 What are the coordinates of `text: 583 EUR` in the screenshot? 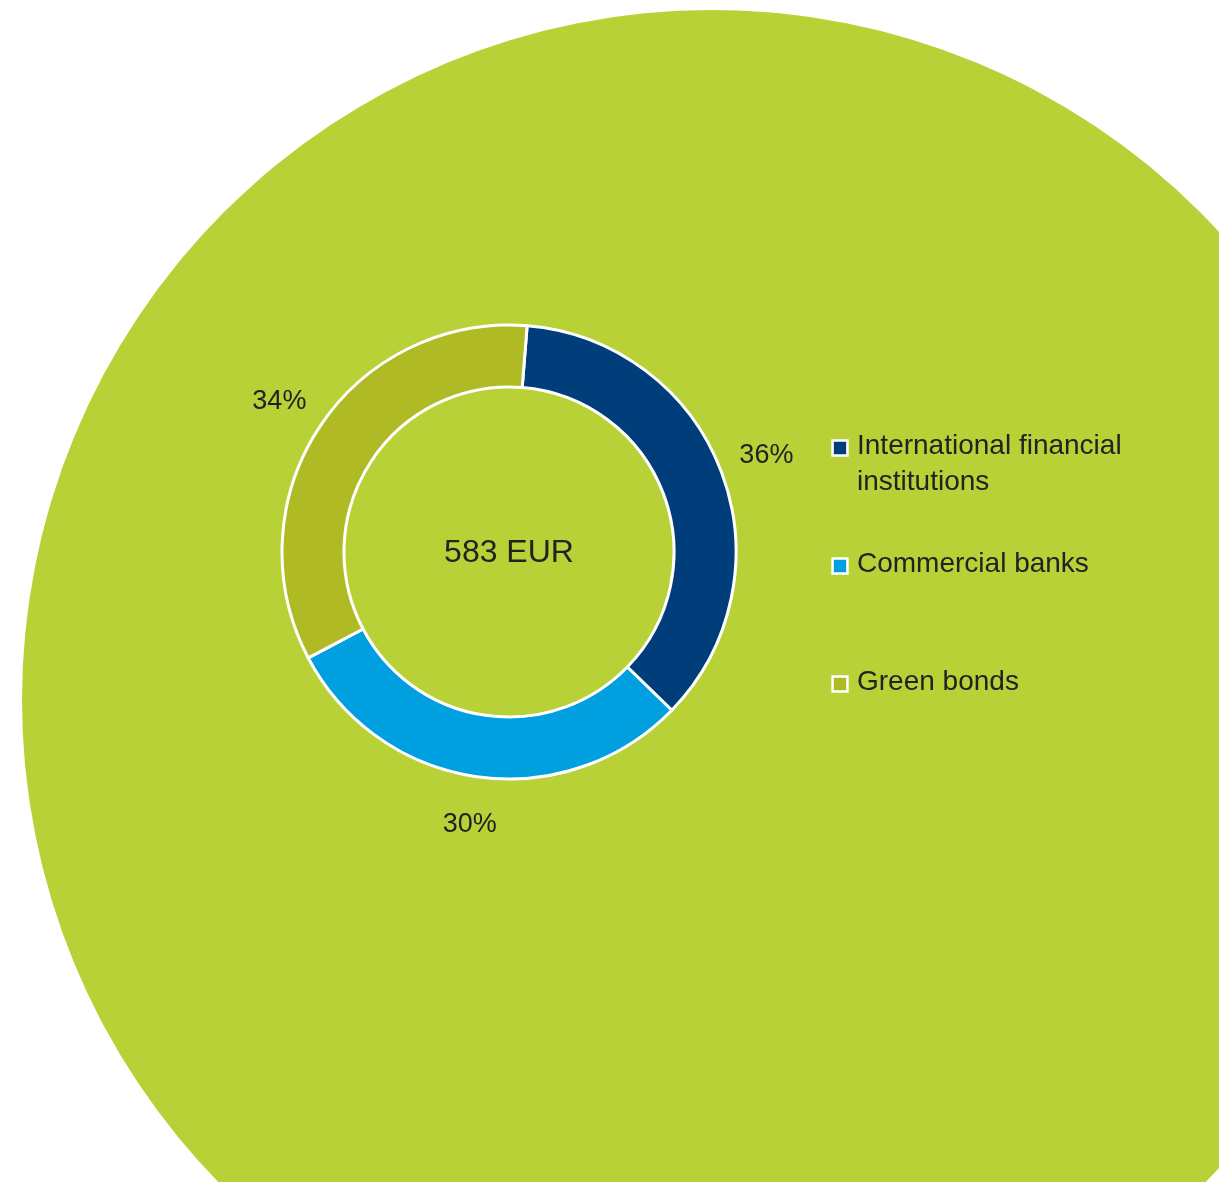 It's located at (509, 551).